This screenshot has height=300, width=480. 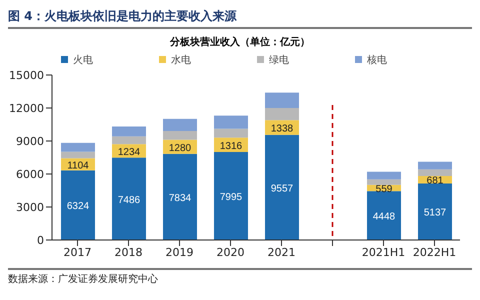 What do you see at coordinates (180, 252) in the screenshot?
I see `x-tick-label: 2019` at bounding box center [180, 252].